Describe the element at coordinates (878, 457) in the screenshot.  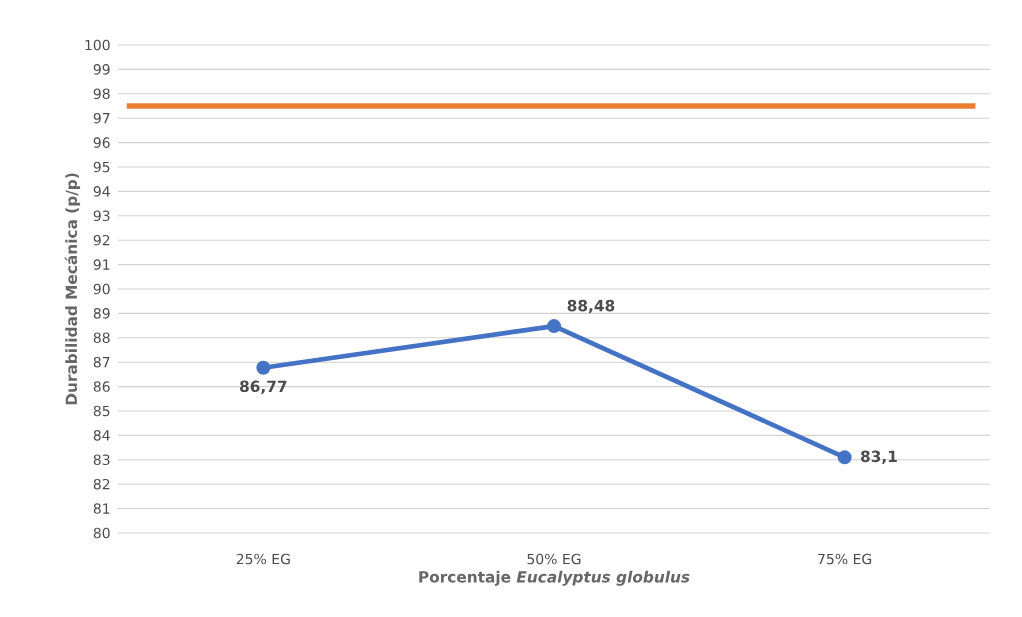
I see `data-label: 83,1` at that location.